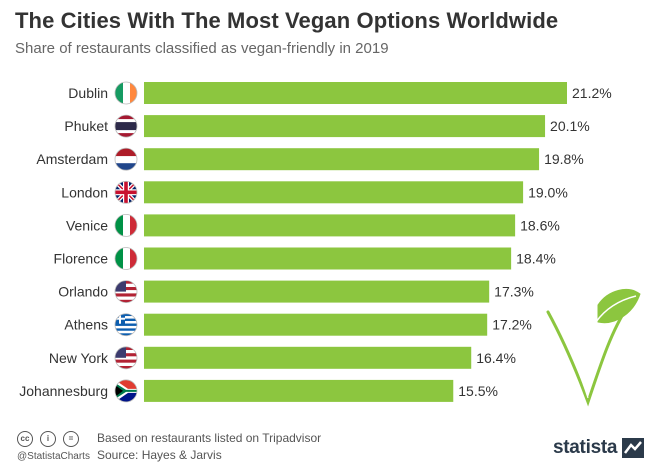 Image resolution: width=660 pixels, height=470 pixels. I want to click on category-label: London, so click(84, 192).